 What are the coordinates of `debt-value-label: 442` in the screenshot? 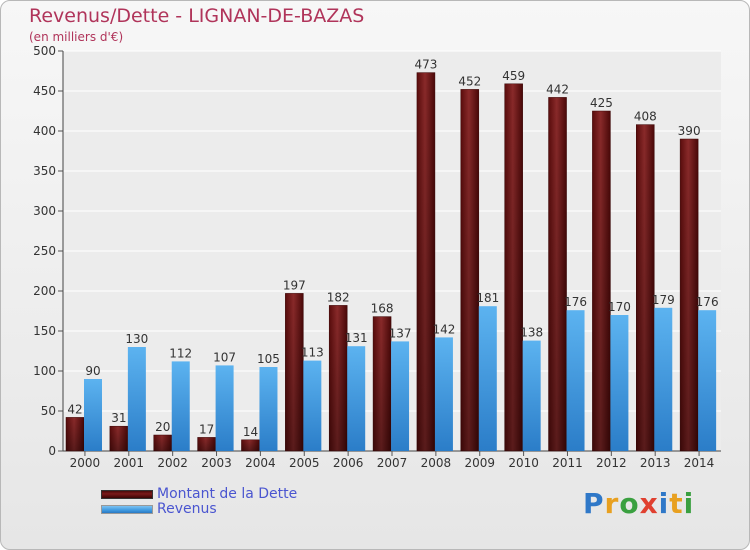 It's located at (557, 89).